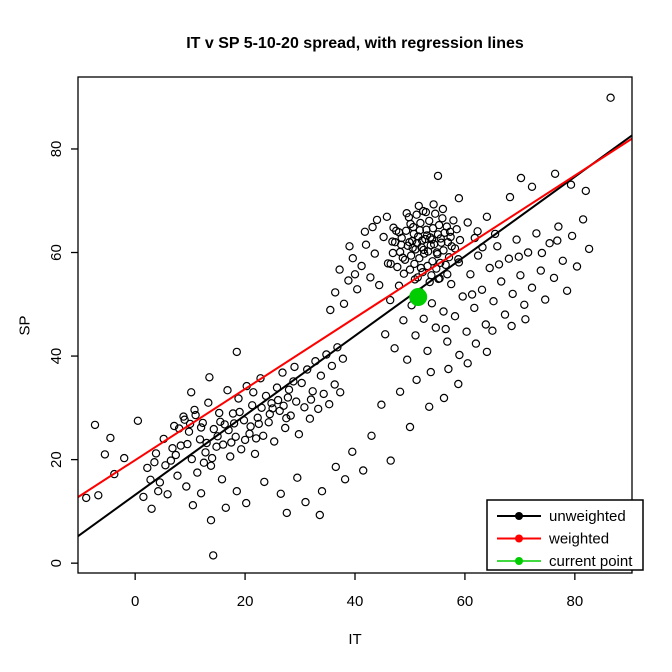 The height and width of the screenshot is (672, 672). I want to click on x-tick-label: 40, so click(355, 601).